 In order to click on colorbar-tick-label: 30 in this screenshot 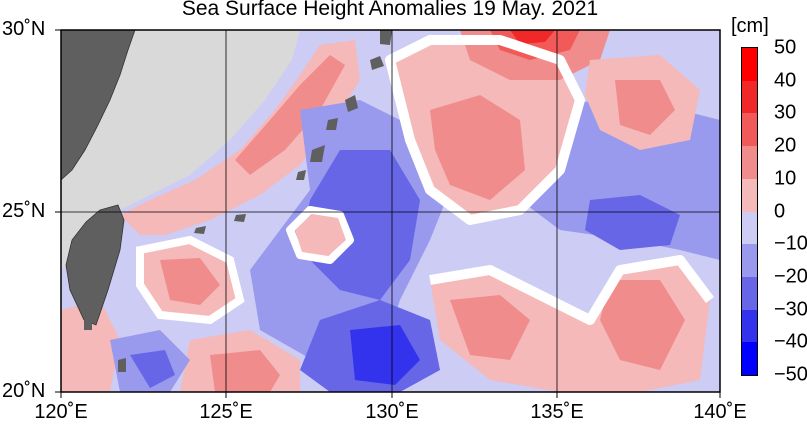, I will do `click(785, 112)`.